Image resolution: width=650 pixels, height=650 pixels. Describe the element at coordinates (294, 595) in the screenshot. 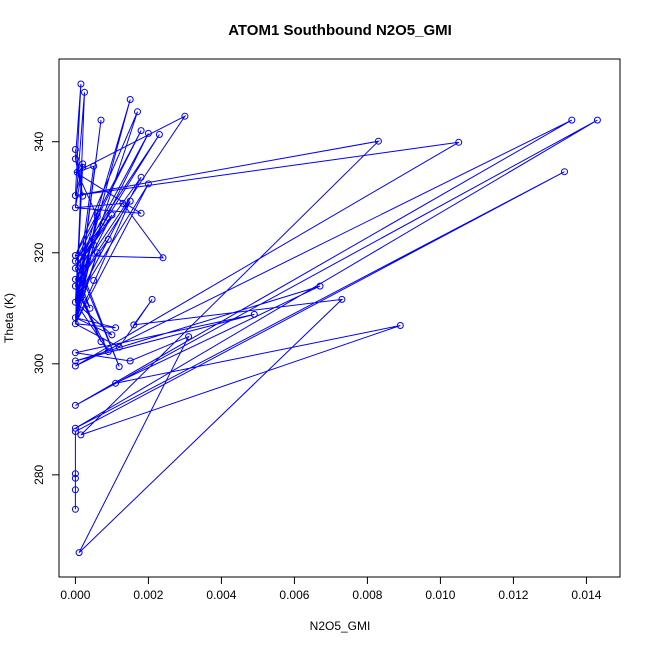

I see `x-tick-label: 0.006` at that location.